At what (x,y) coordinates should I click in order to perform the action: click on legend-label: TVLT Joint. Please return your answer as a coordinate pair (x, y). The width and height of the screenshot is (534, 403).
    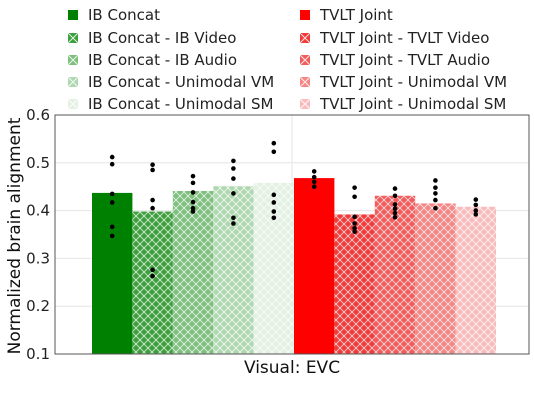
    Looking at the image, I should click on (356, 15).